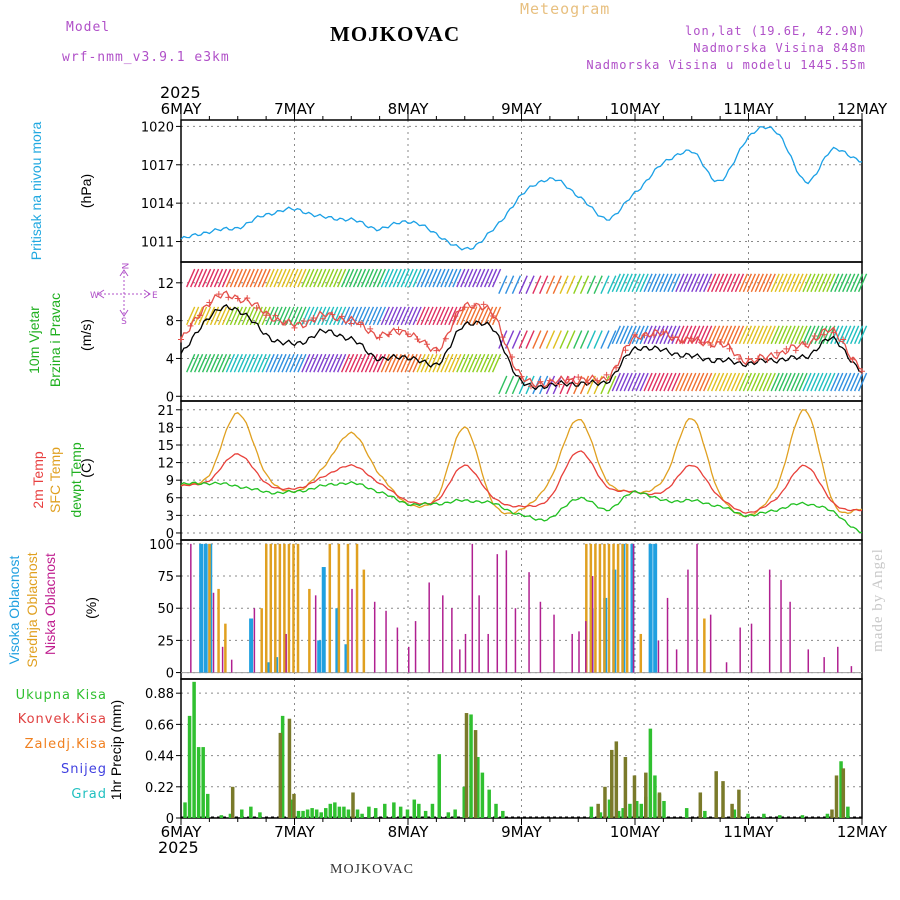 This screenshot has width=900, height=900. Describe the element at coordinates (159, 694) in the screenshot. I see `y-tick-label: 0.88` at that location.